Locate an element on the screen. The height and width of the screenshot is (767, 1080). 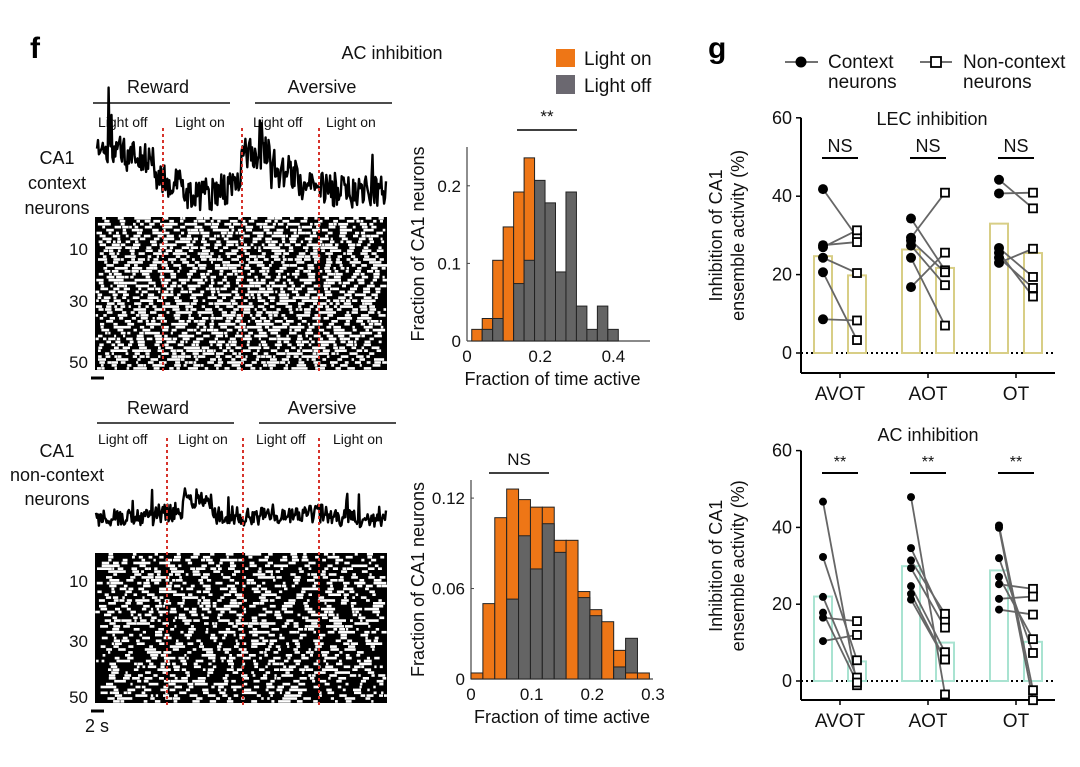
pairing-line is located at coordinates (840, 638).